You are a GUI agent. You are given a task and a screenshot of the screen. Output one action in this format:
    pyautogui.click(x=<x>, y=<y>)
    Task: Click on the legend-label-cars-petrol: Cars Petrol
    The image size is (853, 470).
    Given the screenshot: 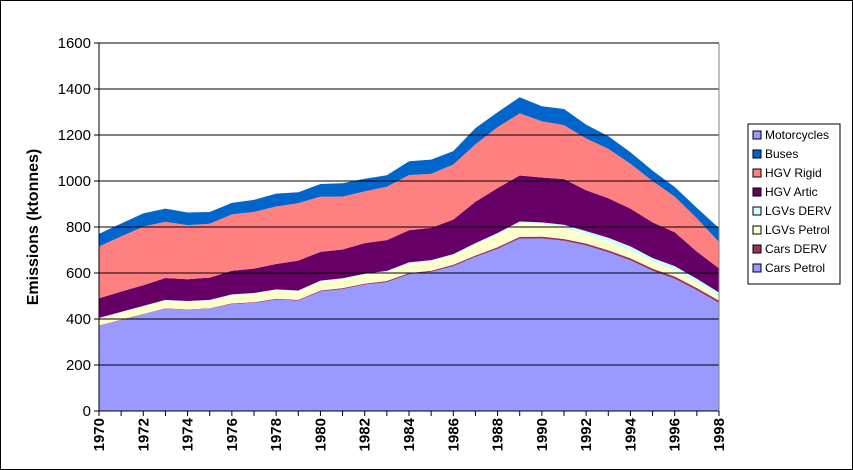 What is the action you would take?
    pyautogui.click(x=795, y=268)
    